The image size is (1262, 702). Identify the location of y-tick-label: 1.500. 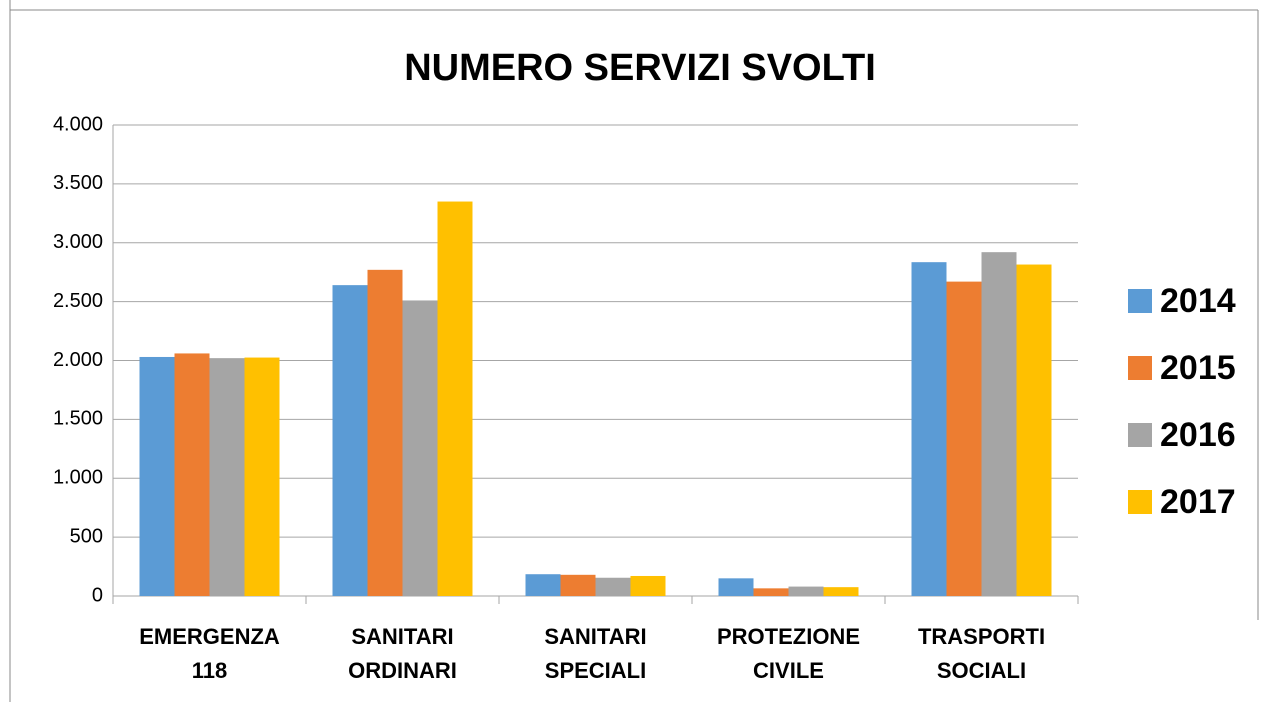
(78, 419).